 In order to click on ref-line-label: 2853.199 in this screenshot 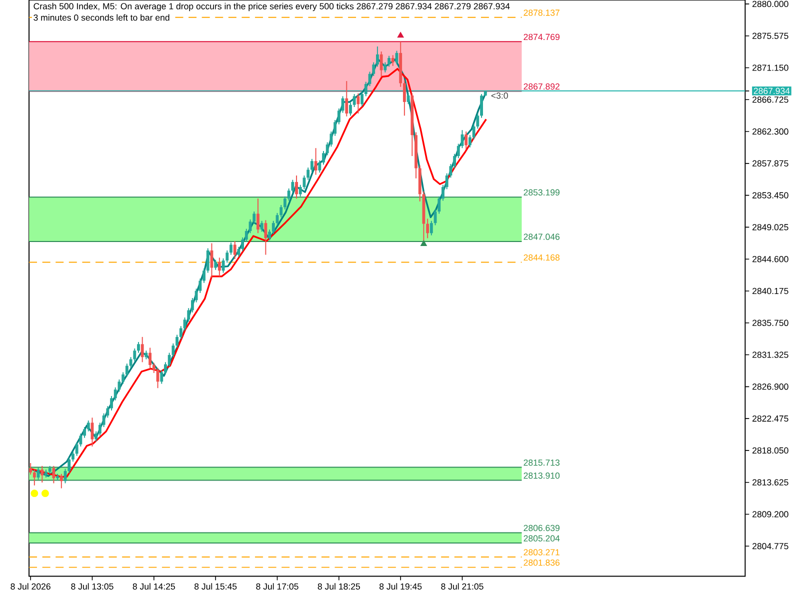, I will do `click(542, 192)`.